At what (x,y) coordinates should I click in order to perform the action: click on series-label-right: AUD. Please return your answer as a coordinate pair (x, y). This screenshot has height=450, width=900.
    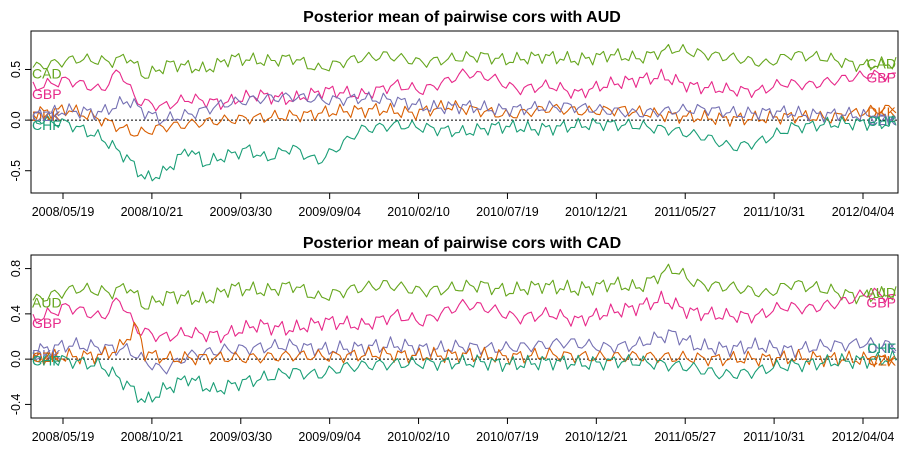
    Looking at the image, I should click on (881, 292).